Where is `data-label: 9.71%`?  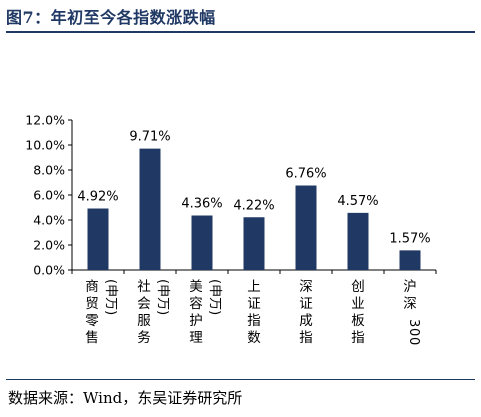 data-label: 9.71% is located at coordinates (149, 137).